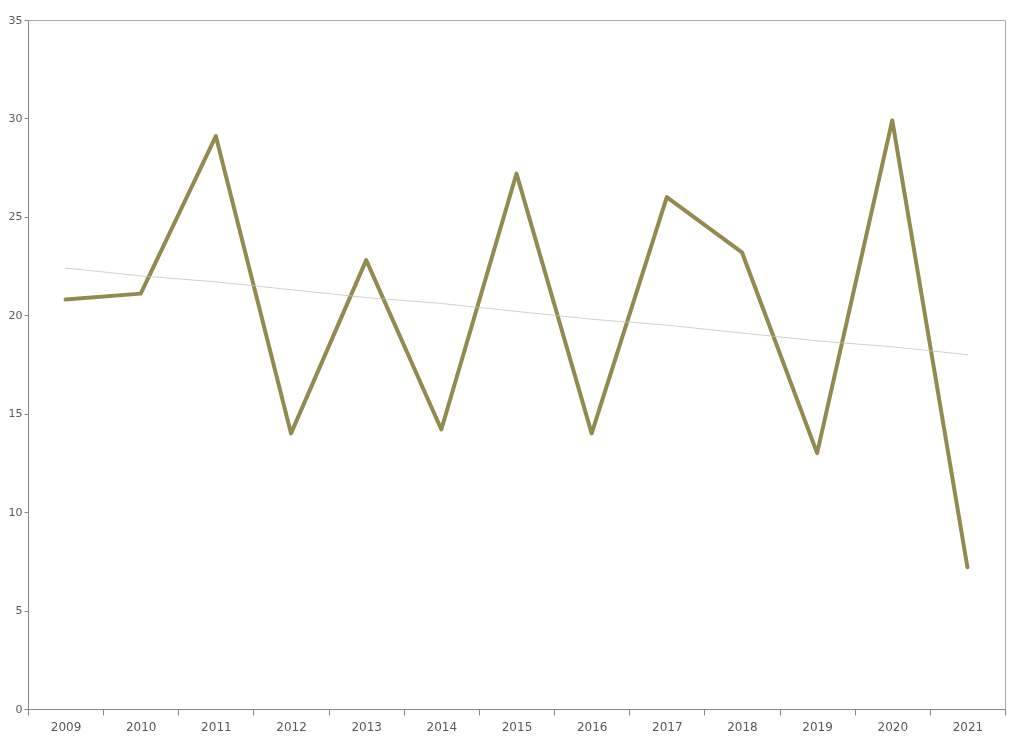  I want to click on x-tick-label: 2021, so click(968, 726).